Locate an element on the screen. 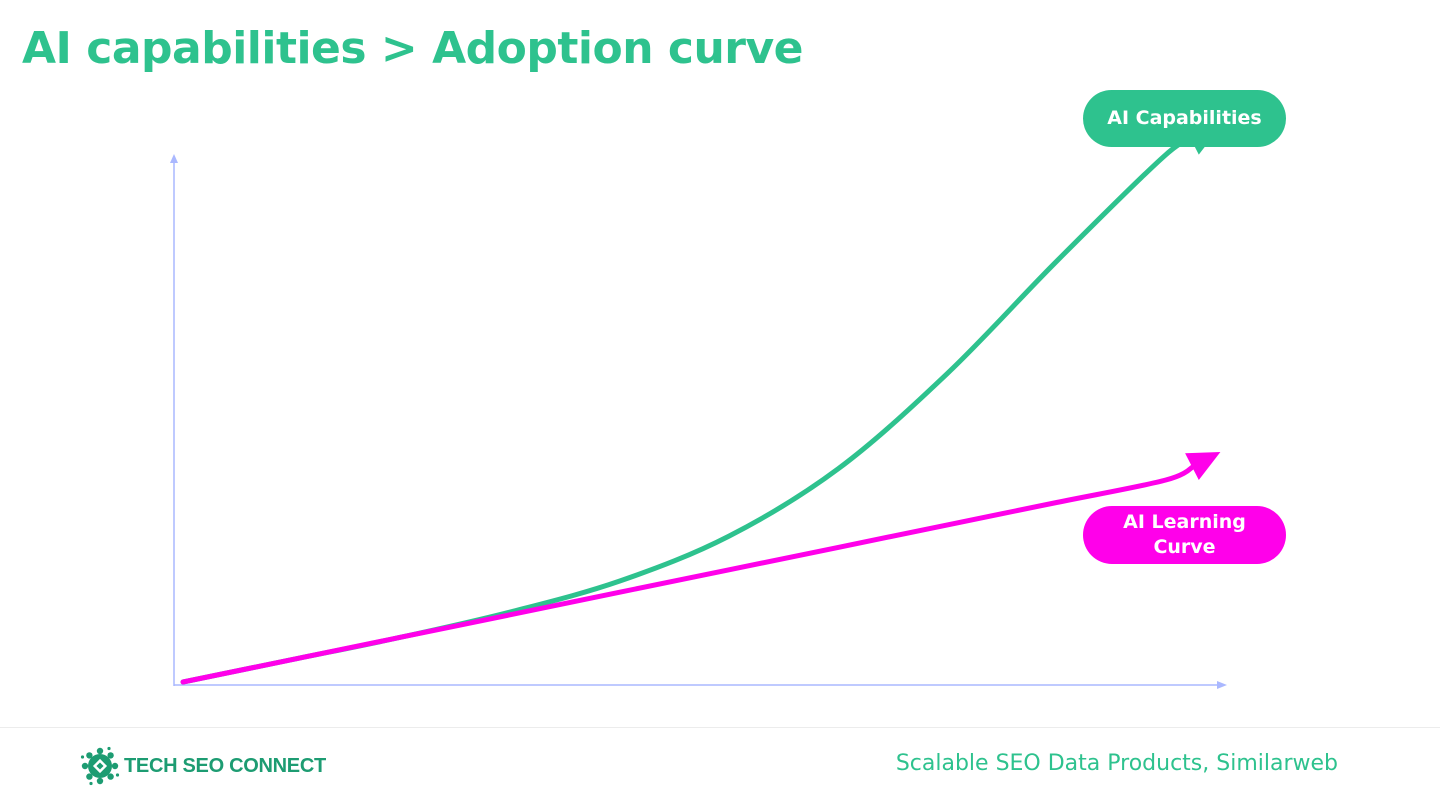 This screenshot has height=810, width=1440. ai-capabilities-label-text: AI Capabilities is located at coordinates (1184, 118).